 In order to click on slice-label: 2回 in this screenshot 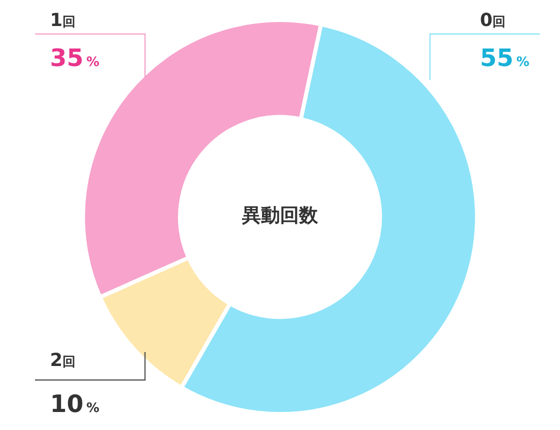, I will do `click(63, 360)`.